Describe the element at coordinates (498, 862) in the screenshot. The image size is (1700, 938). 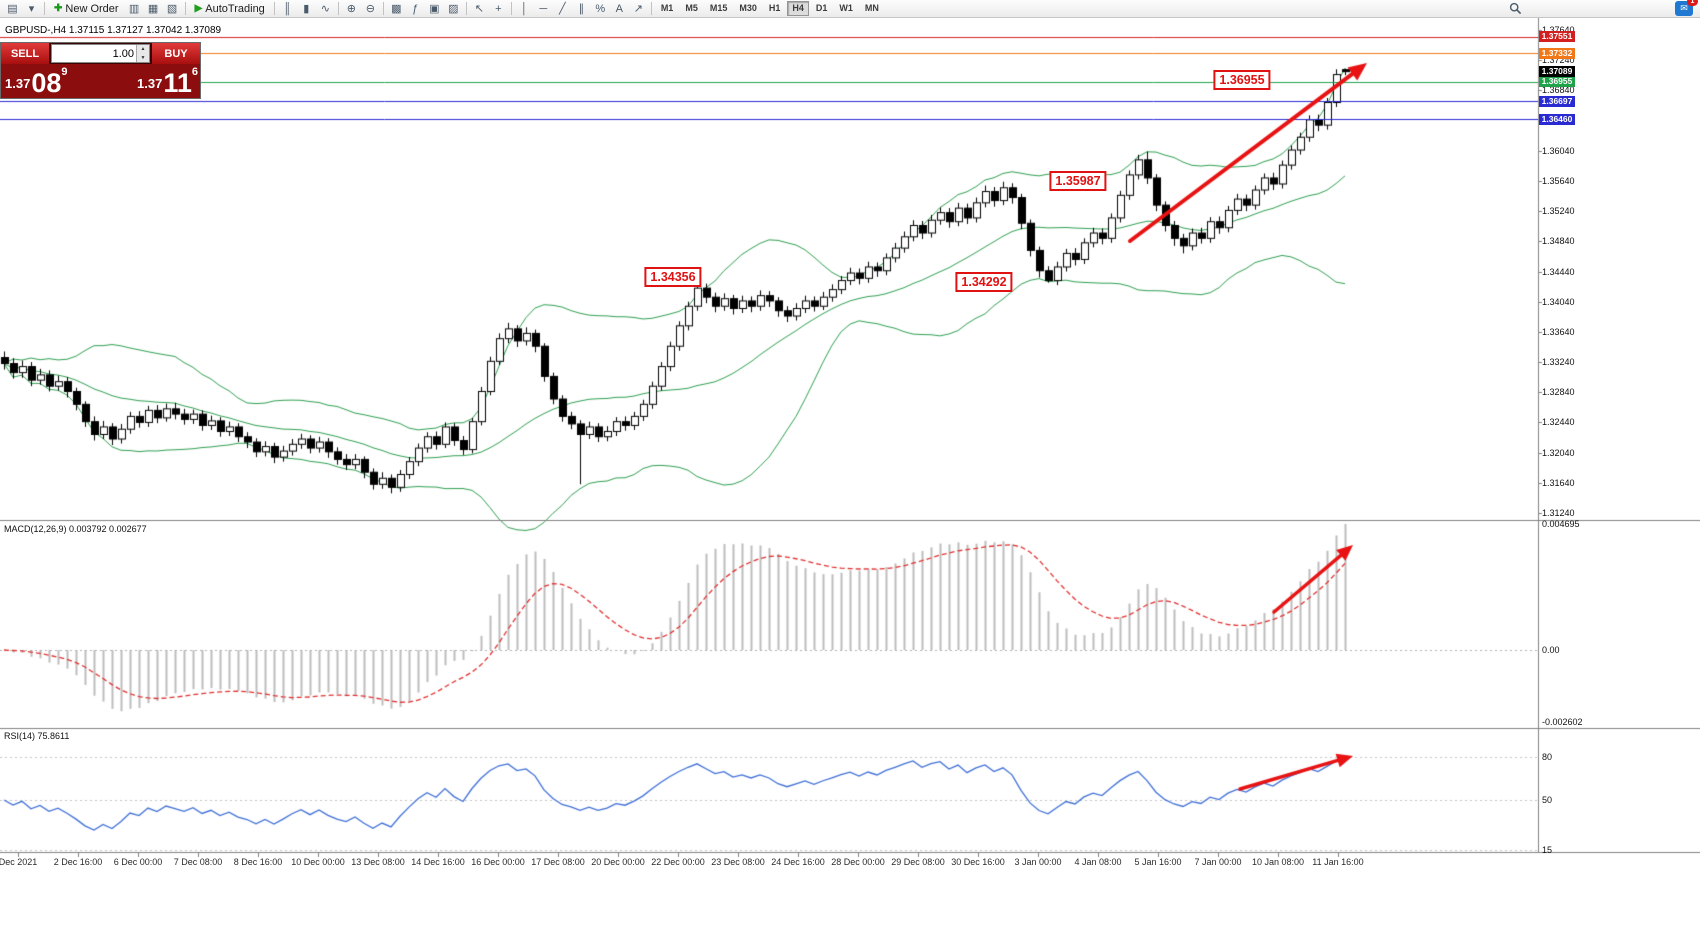
I see `time-axis-label: 16 Dec 00:00` at that location.